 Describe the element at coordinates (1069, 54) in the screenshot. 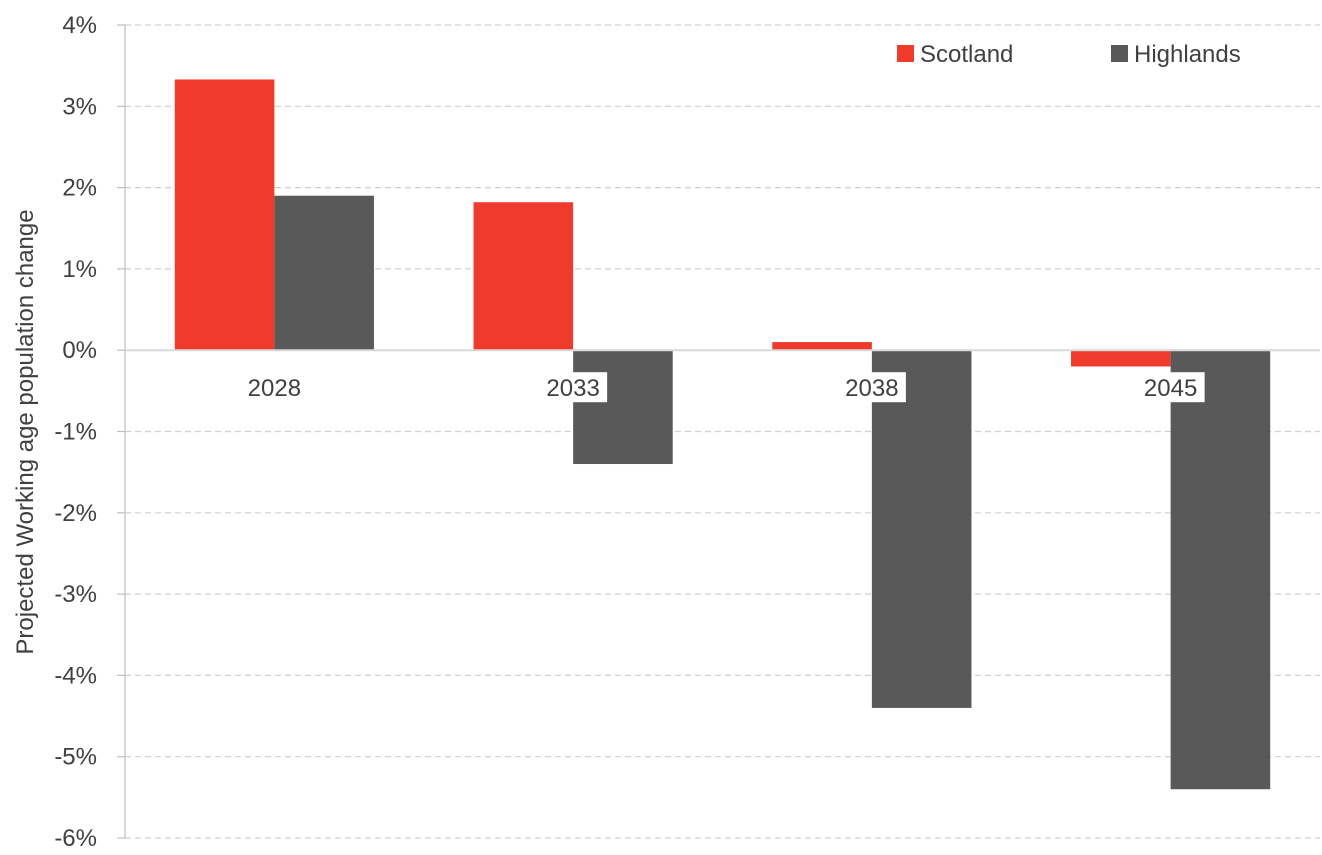

I see `legend: Scotland Highlands` at that location.